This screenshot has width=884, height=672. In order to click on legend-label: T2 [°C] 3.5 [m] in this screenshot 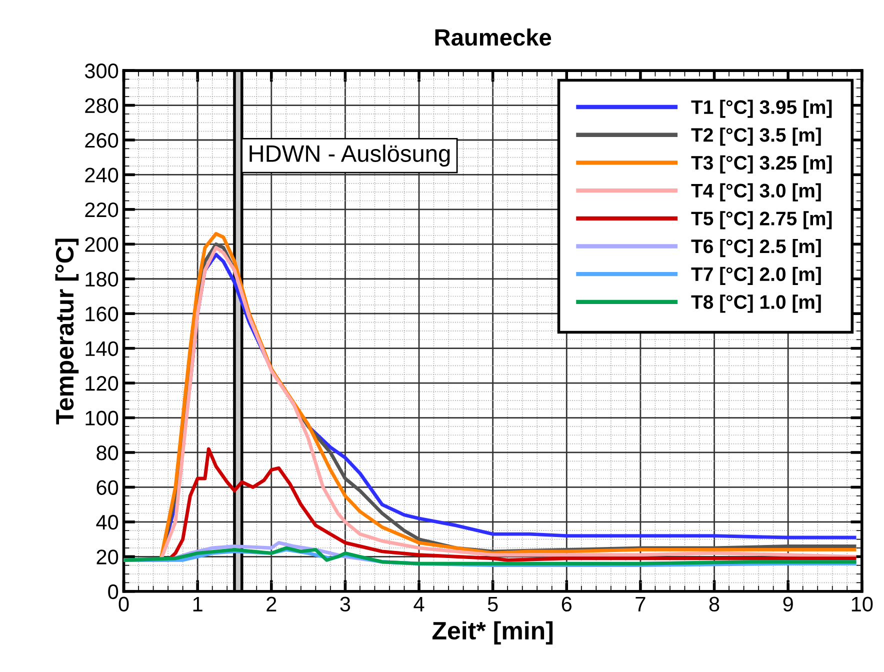, I will do `click(756, 137)`.